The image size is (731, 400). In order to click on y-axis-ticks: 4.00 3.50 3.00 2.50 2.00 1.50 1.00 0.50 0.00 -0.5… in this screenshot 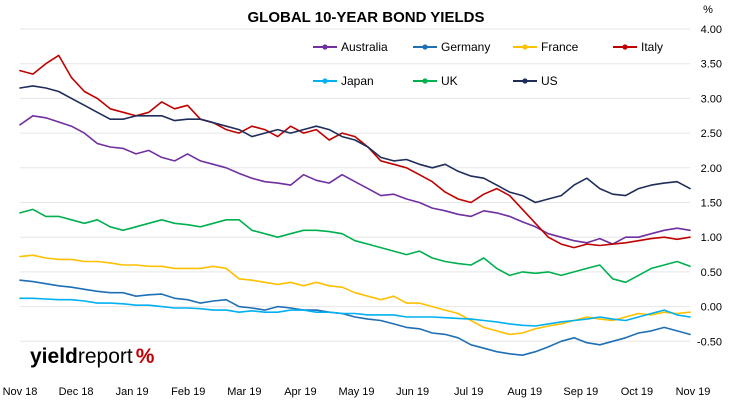, I will do `click(709, 186)`.